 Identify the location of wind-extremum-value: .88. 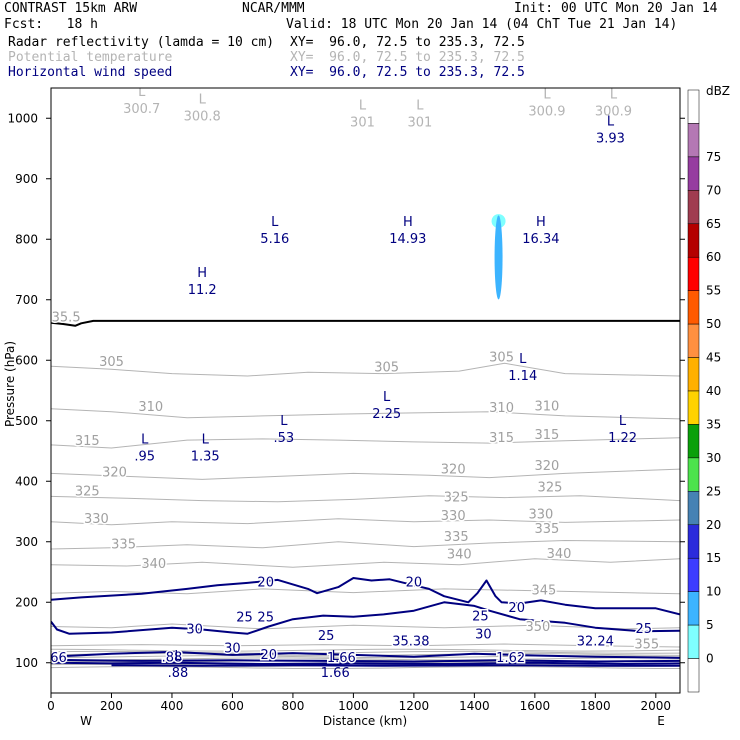
(178, 673).